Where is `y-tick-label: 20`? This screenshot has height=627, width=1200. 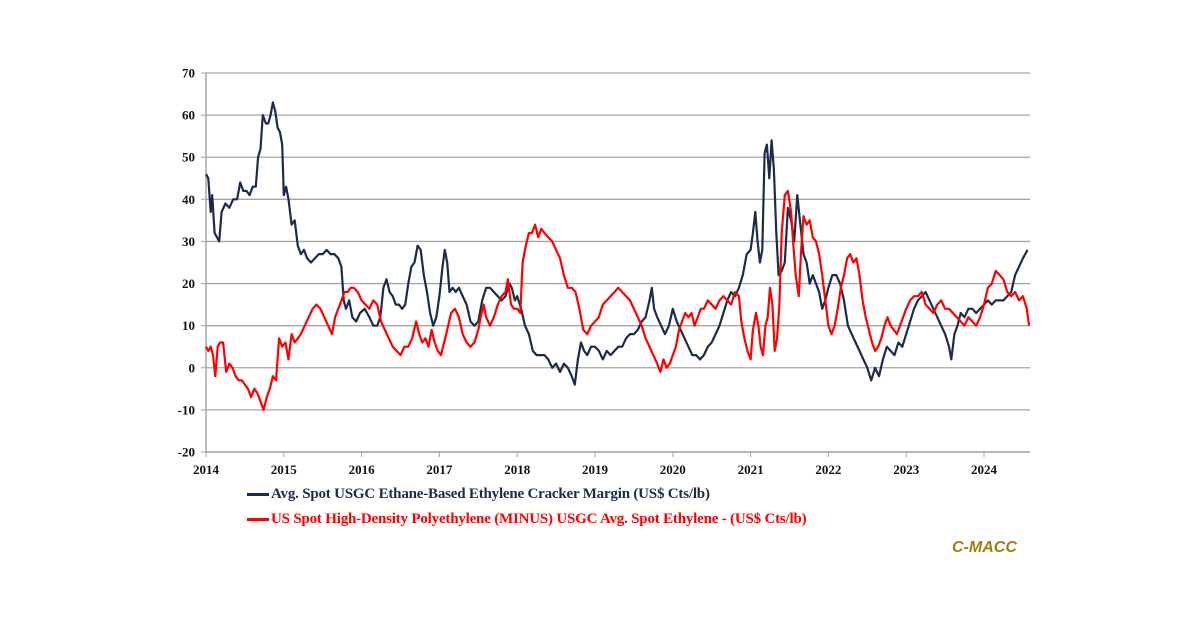
y-tick-label: 20 is located at coordinates (188, 283).